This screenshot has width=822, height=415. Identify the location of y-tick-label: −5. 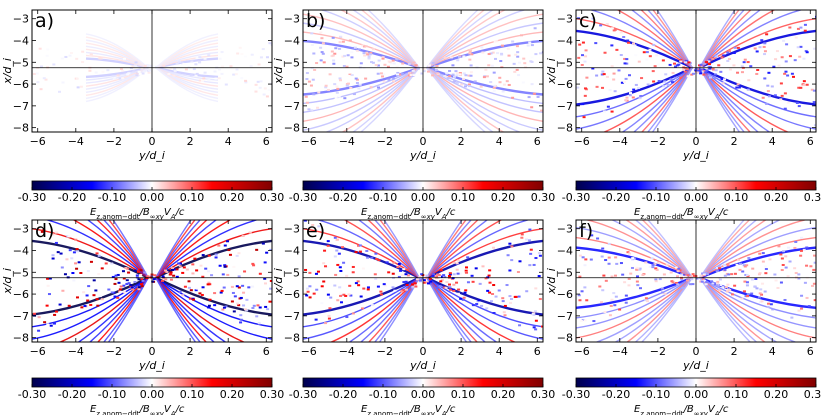
(565, 62).